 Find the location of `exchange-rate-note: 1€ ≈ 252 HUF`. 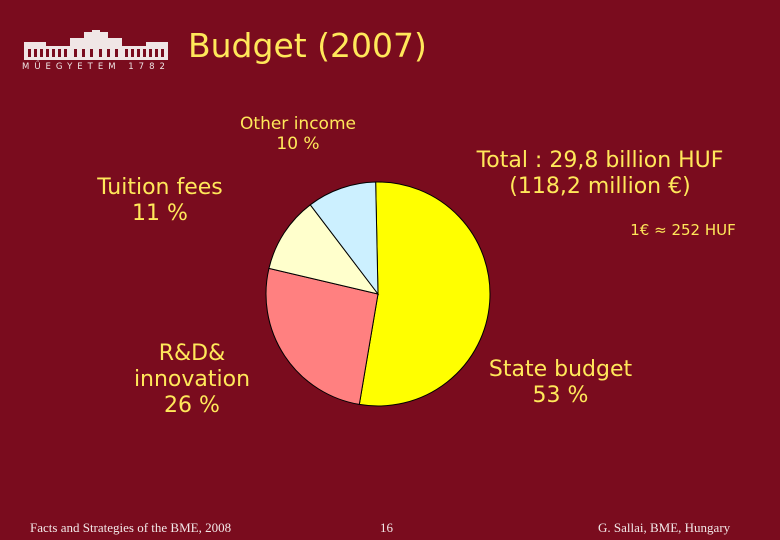

exchange-rate-note: 1€ ≈ 252 HUF is located at coordinates (683, 230).